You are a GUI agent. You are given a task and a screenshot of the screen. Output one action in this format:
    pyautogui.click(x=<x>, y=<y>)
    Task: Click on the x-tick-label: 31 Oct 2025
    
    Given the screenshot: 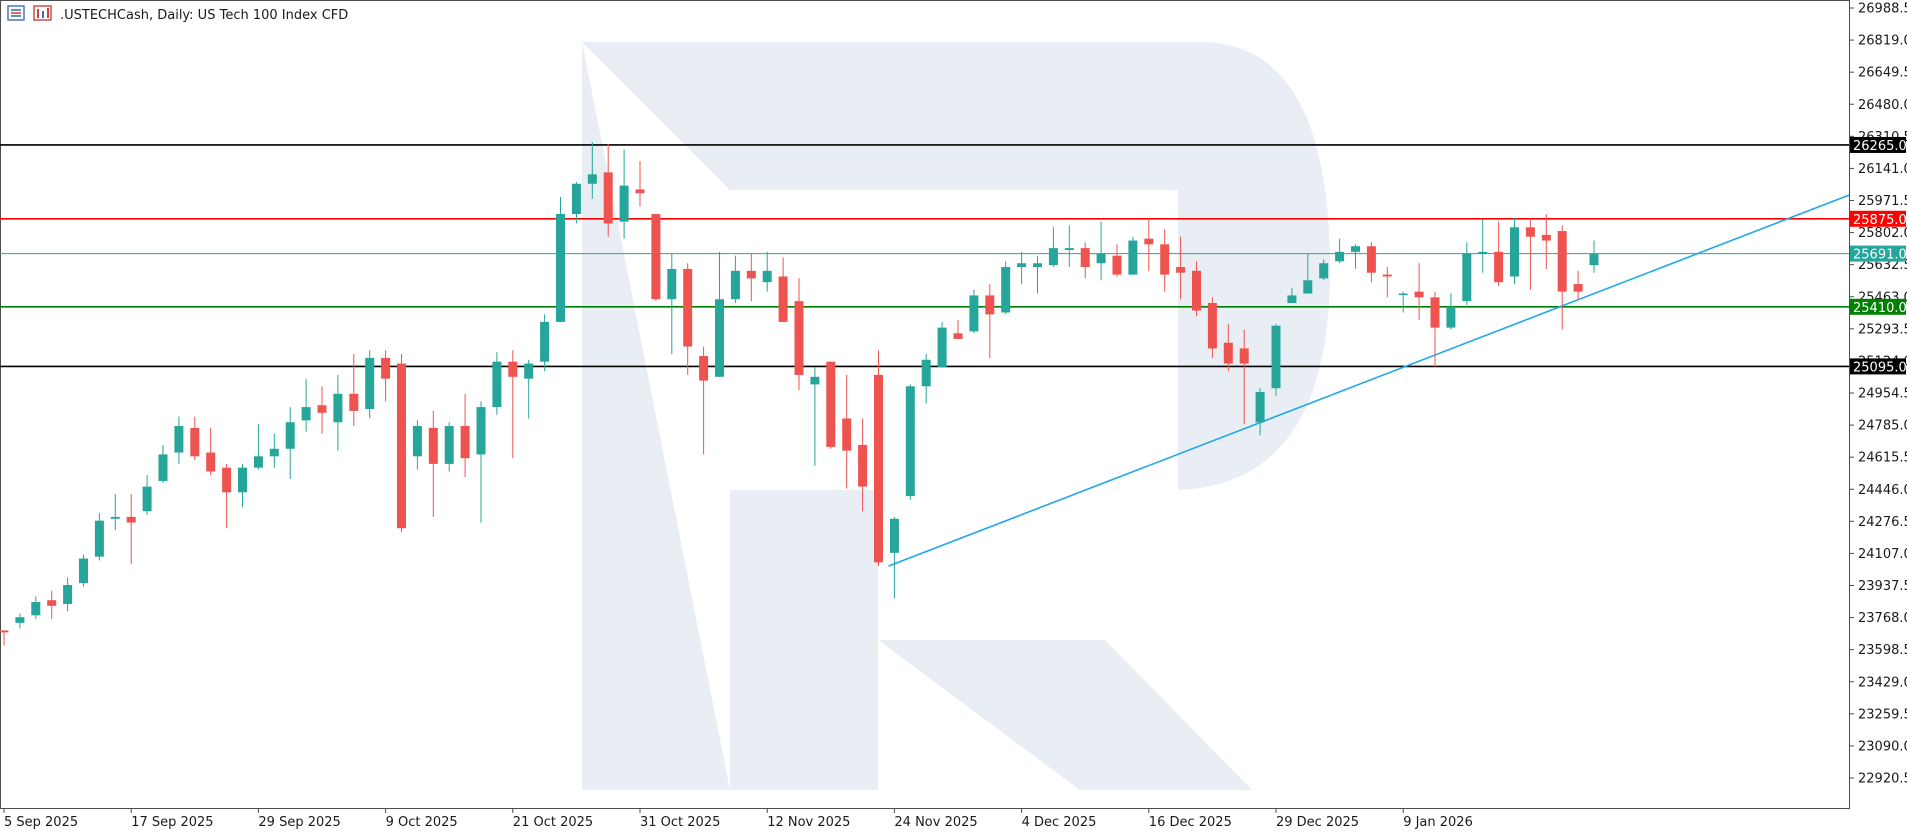 What is the action you would take?
    pyautogui.click(x=680, y=822)
    